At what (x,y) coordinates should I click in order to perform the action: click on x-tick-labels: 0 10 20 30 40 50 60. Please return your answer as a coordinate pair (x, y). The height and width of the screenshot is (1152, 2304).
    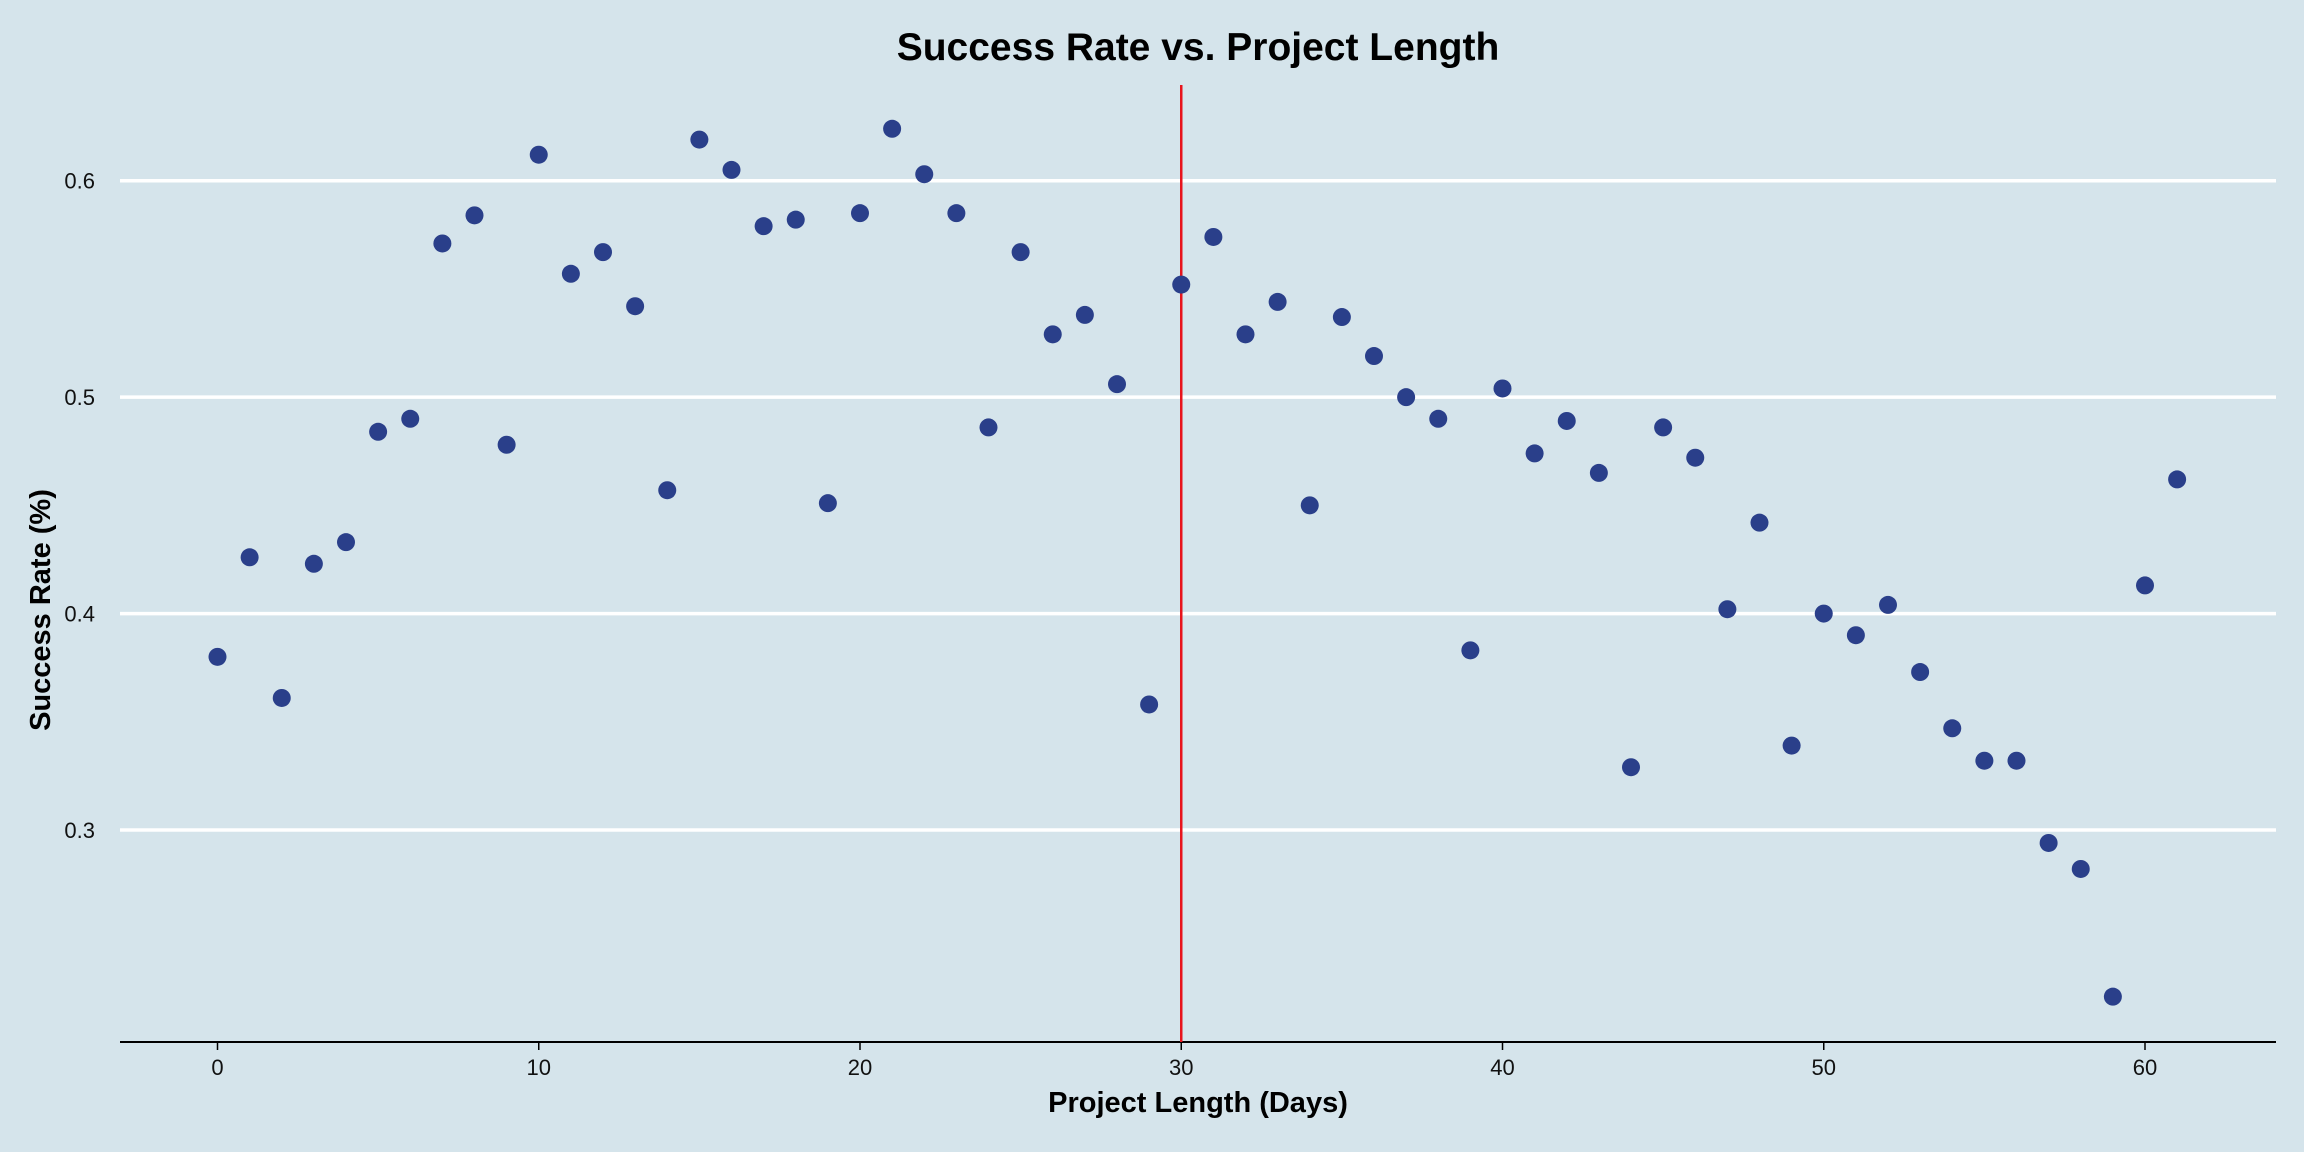
    Looking at the image, I should click on (1184, 1061).